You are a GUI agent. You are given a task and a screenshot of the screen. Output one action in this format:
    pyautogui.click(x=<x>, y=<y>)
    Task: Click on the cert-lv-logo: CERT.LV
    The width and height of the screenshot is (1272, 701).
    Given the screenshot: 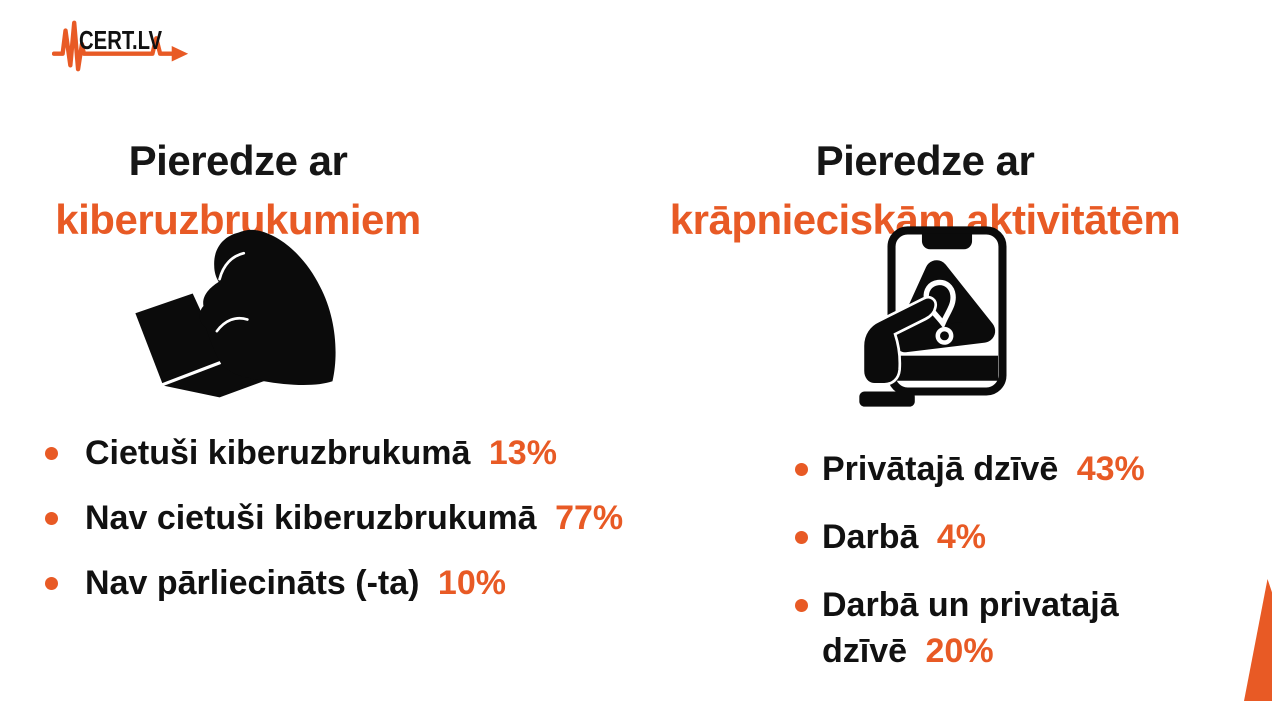 What is the action you would take?
    pyautogui.click(x=120, y=46)
    